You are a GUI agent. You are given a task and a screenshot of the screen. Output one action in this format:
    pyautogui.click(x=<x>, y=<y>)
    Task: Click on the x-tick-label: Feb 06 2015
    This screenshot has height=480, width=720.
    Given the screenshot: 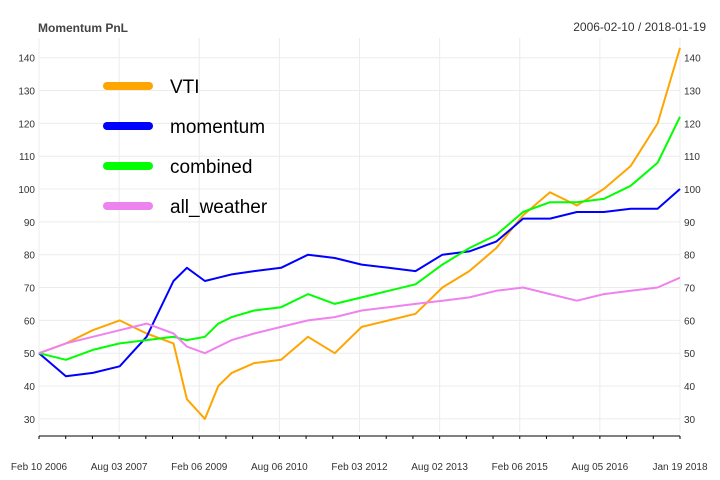 What is the action you would take?
    pyautogui.click(x=520, y=467)
    